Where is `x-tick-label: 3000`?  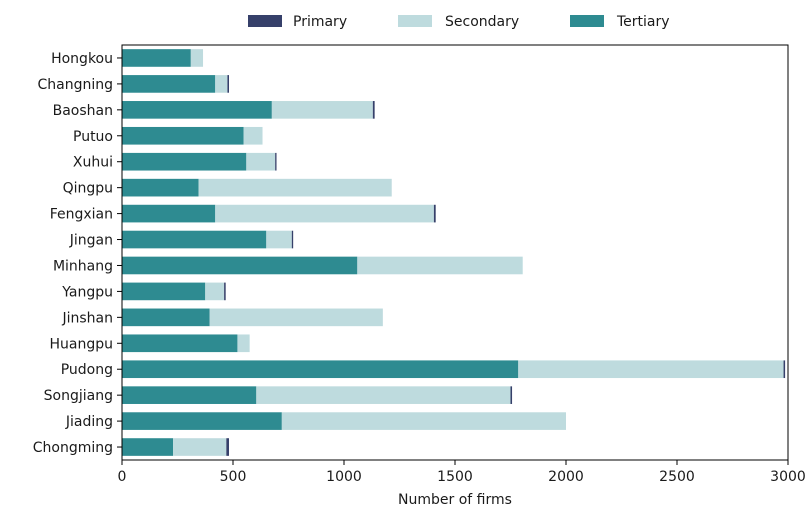
x-tick-label: 3000 is located at coordinates (788, 477).